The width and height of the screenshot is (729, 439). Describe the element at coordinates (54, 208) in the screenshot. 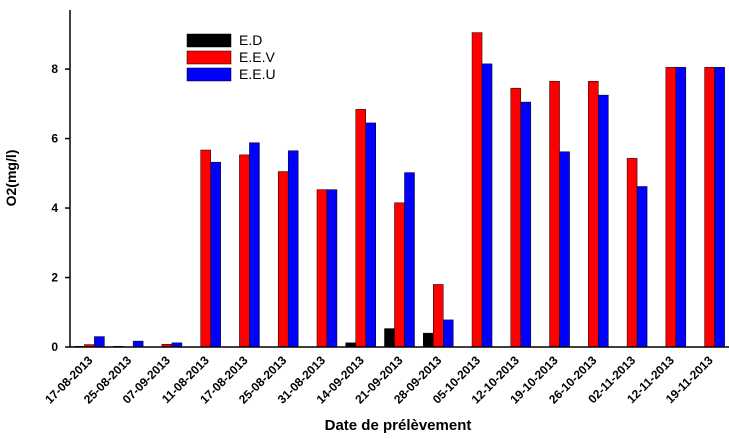

I see `y-tick-label: 4` at that location.